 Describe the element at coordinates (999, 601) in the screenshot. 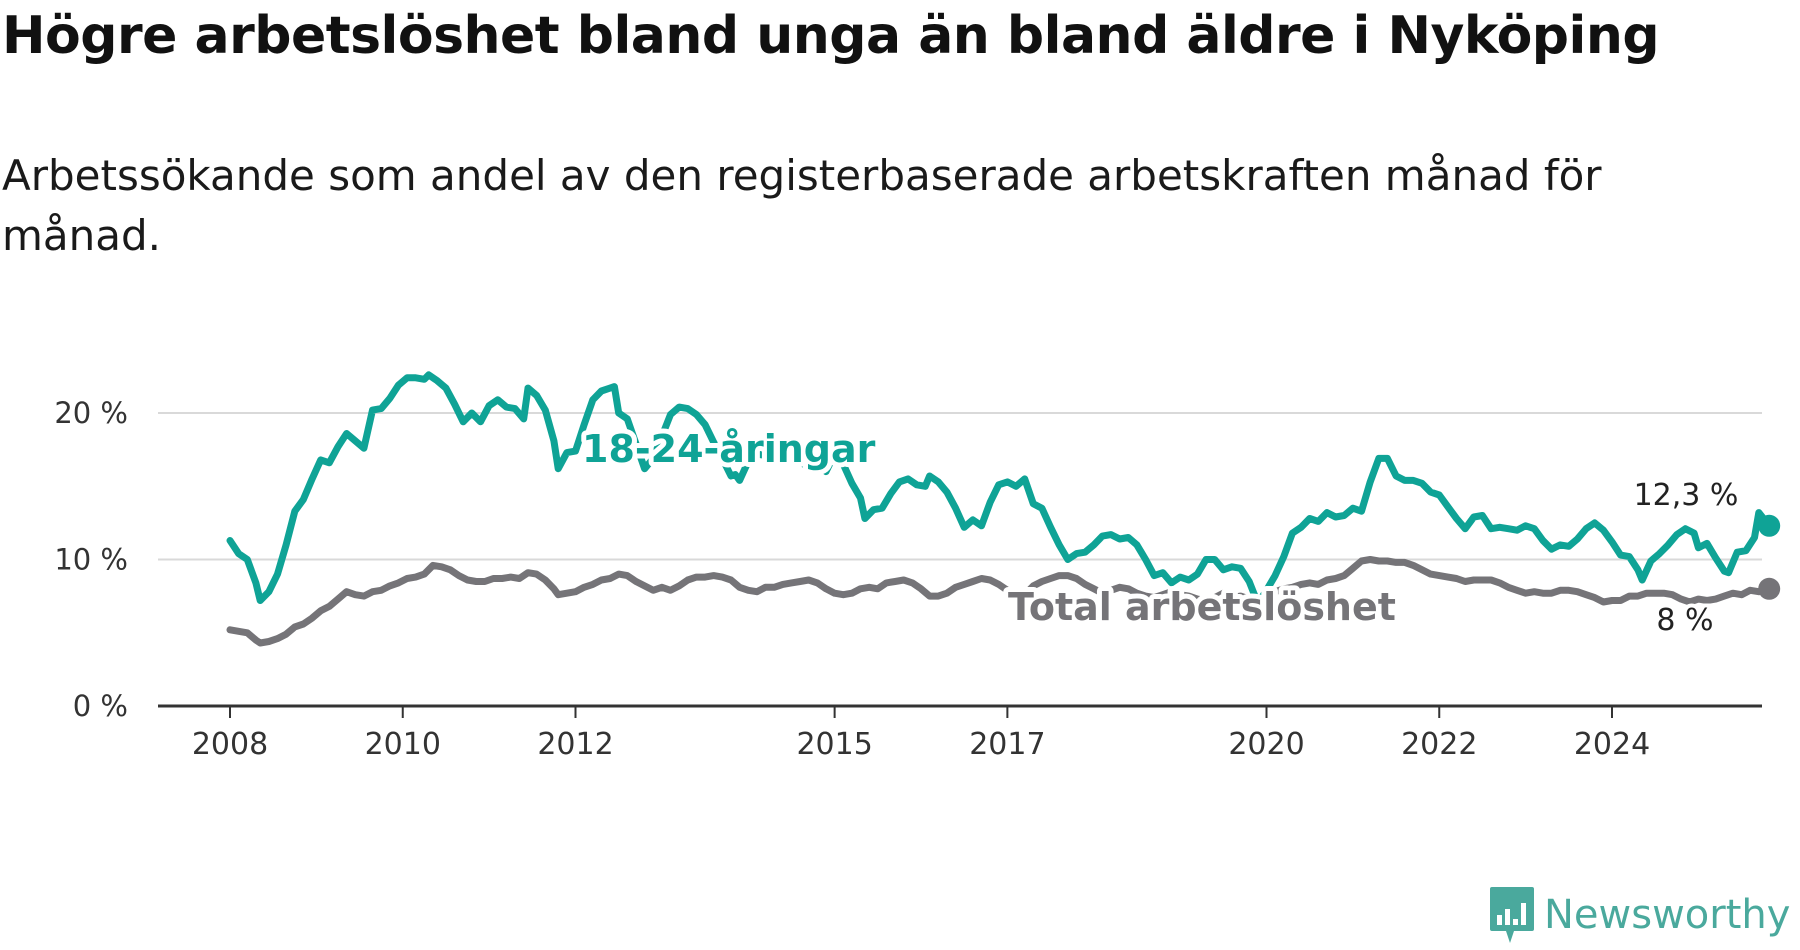

I see `series-line-total` at that location.